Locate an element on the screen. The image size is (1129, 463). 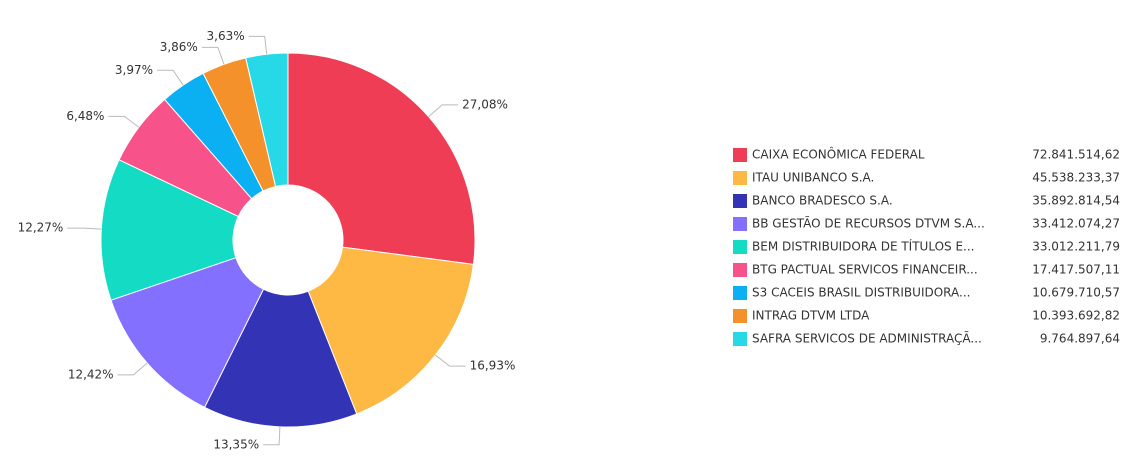
slice-label: 3,97% is located at coordinates (134, 70).